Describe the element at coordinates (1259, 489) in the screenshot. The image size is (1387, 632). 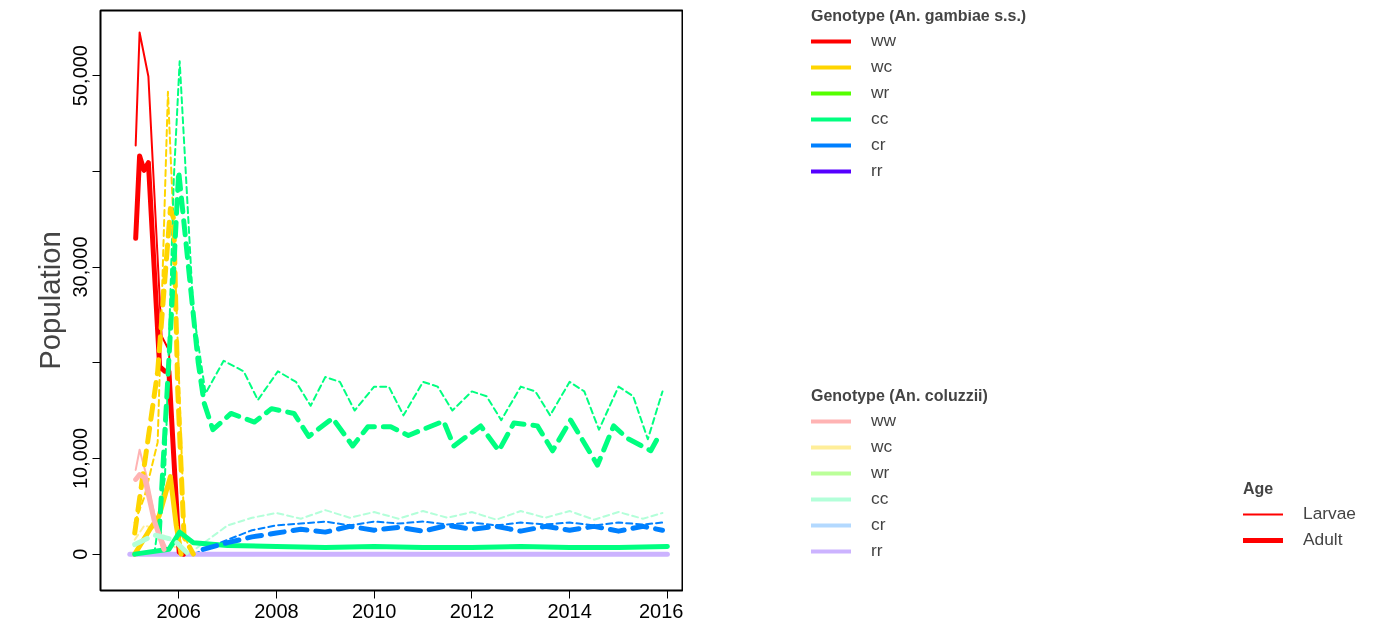
I see `text: Age` at that location.